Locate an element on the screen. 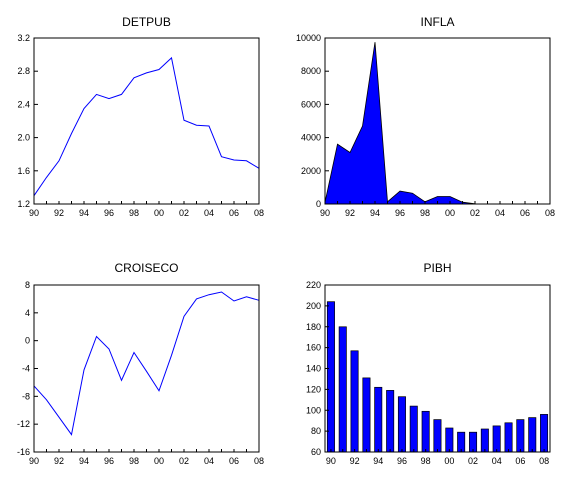  y-tick-label: 1.2 is located at coordinates (23, 204).